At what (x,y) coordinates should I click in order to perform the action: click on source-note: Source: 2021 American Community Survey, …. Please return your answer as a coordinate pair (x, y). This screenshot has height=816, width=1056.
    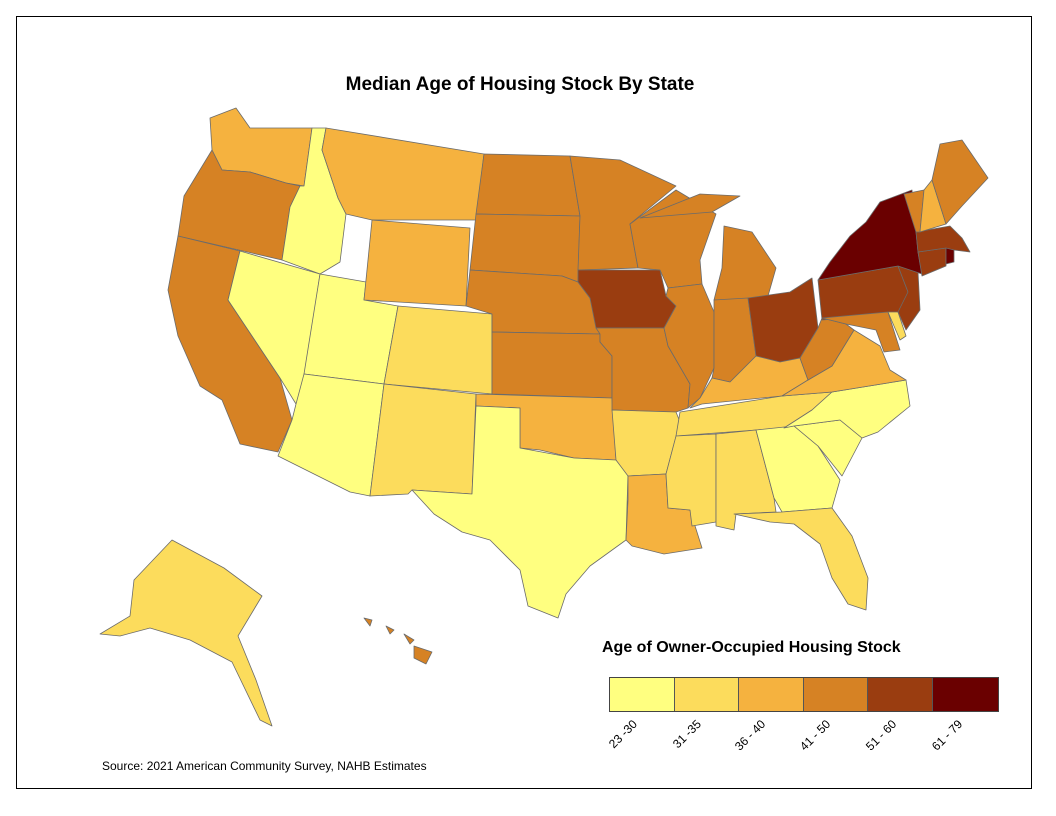
    Looking at the image, I should click on (264, 766).